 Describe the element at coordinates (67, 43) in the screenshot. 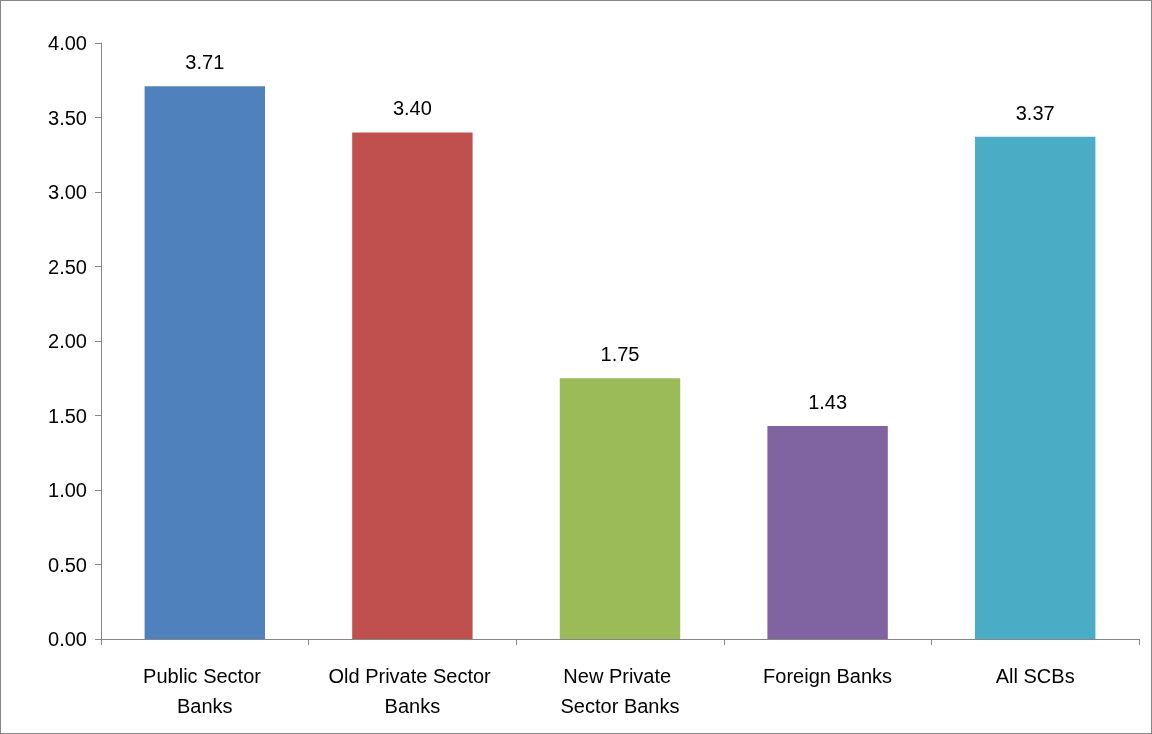

I see `y-tick-label: 4.00` at that location.